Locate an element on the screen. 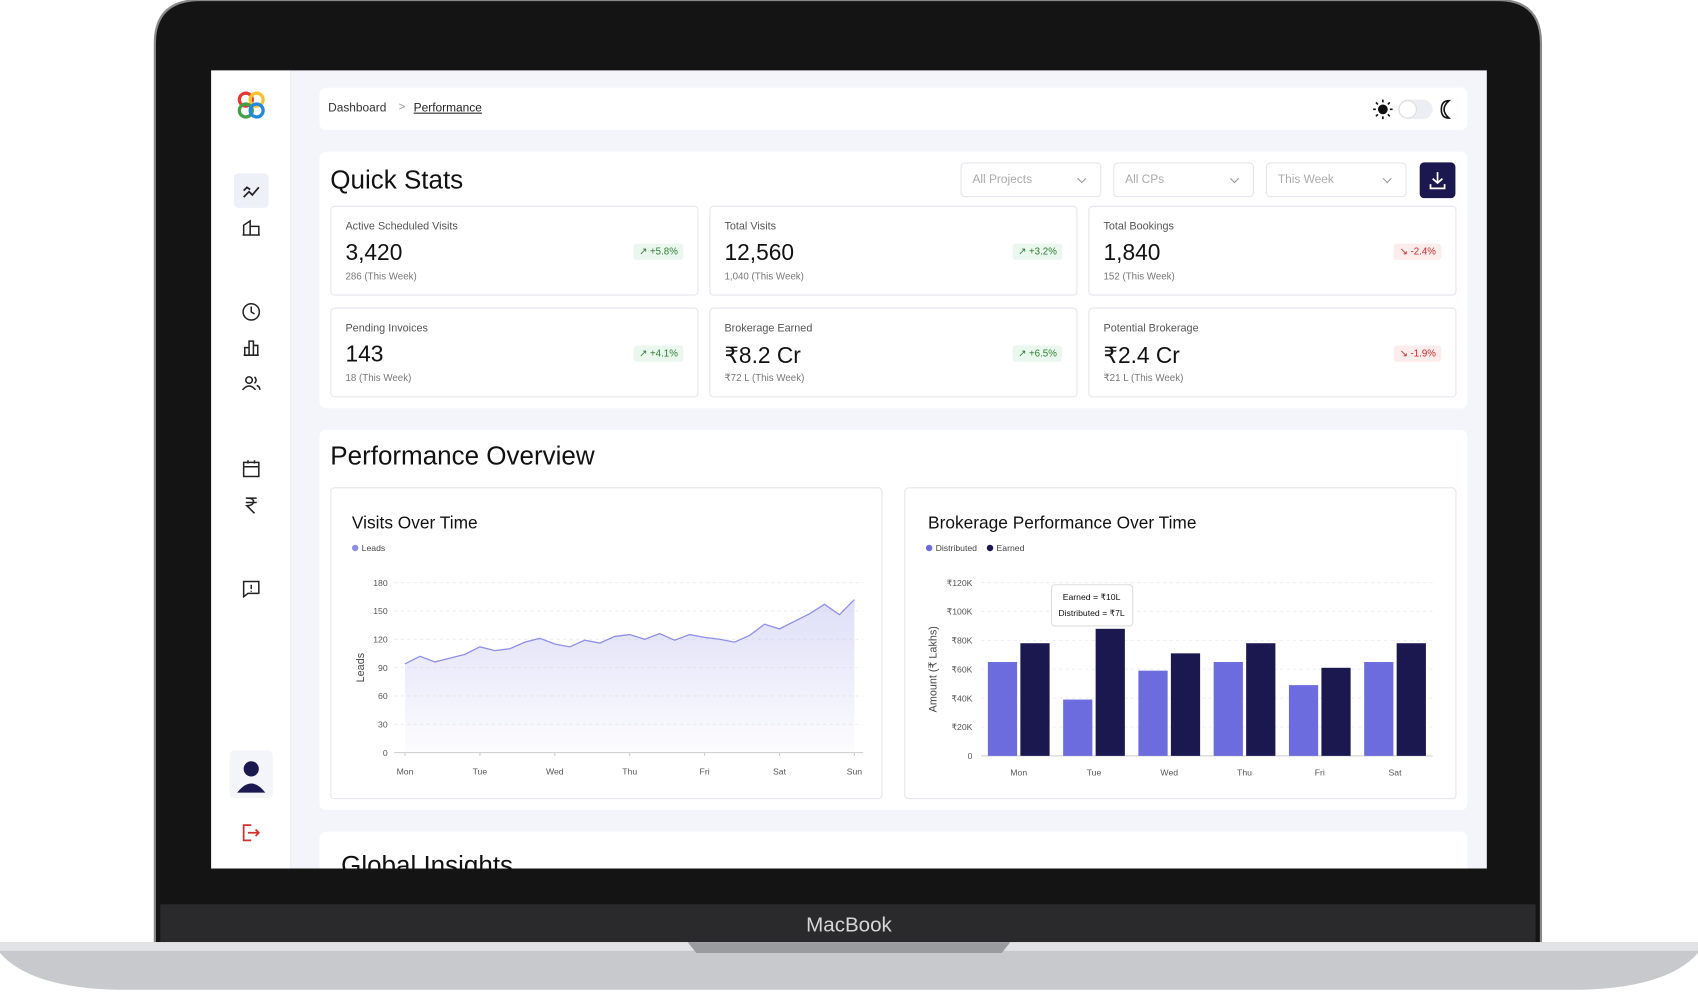 The height and width of the screenshot is (996, 1698). tooltip-line: Distributed = ₹7L is located at coordinates (1091, 613).